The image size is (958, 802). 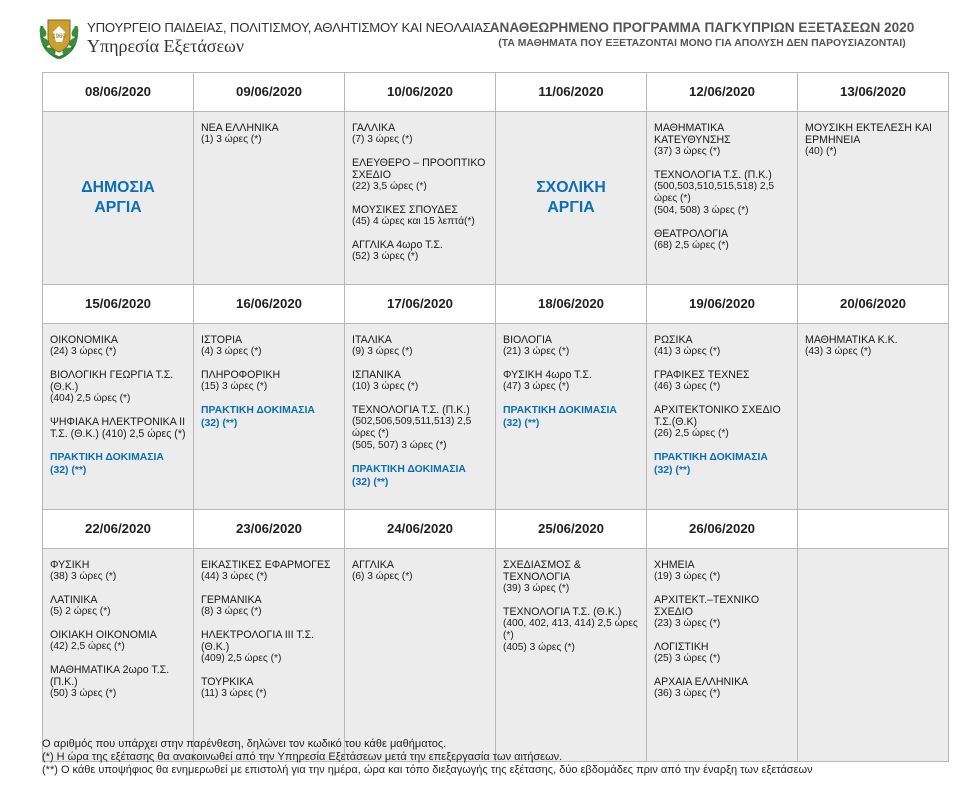 I want to click on exam-subject: ΑΡΧΙΤΕΚΤ.–ΤΕΧΝΙΚΟ ΣΧΕΔΙΟ, so click(x=707, y=606).